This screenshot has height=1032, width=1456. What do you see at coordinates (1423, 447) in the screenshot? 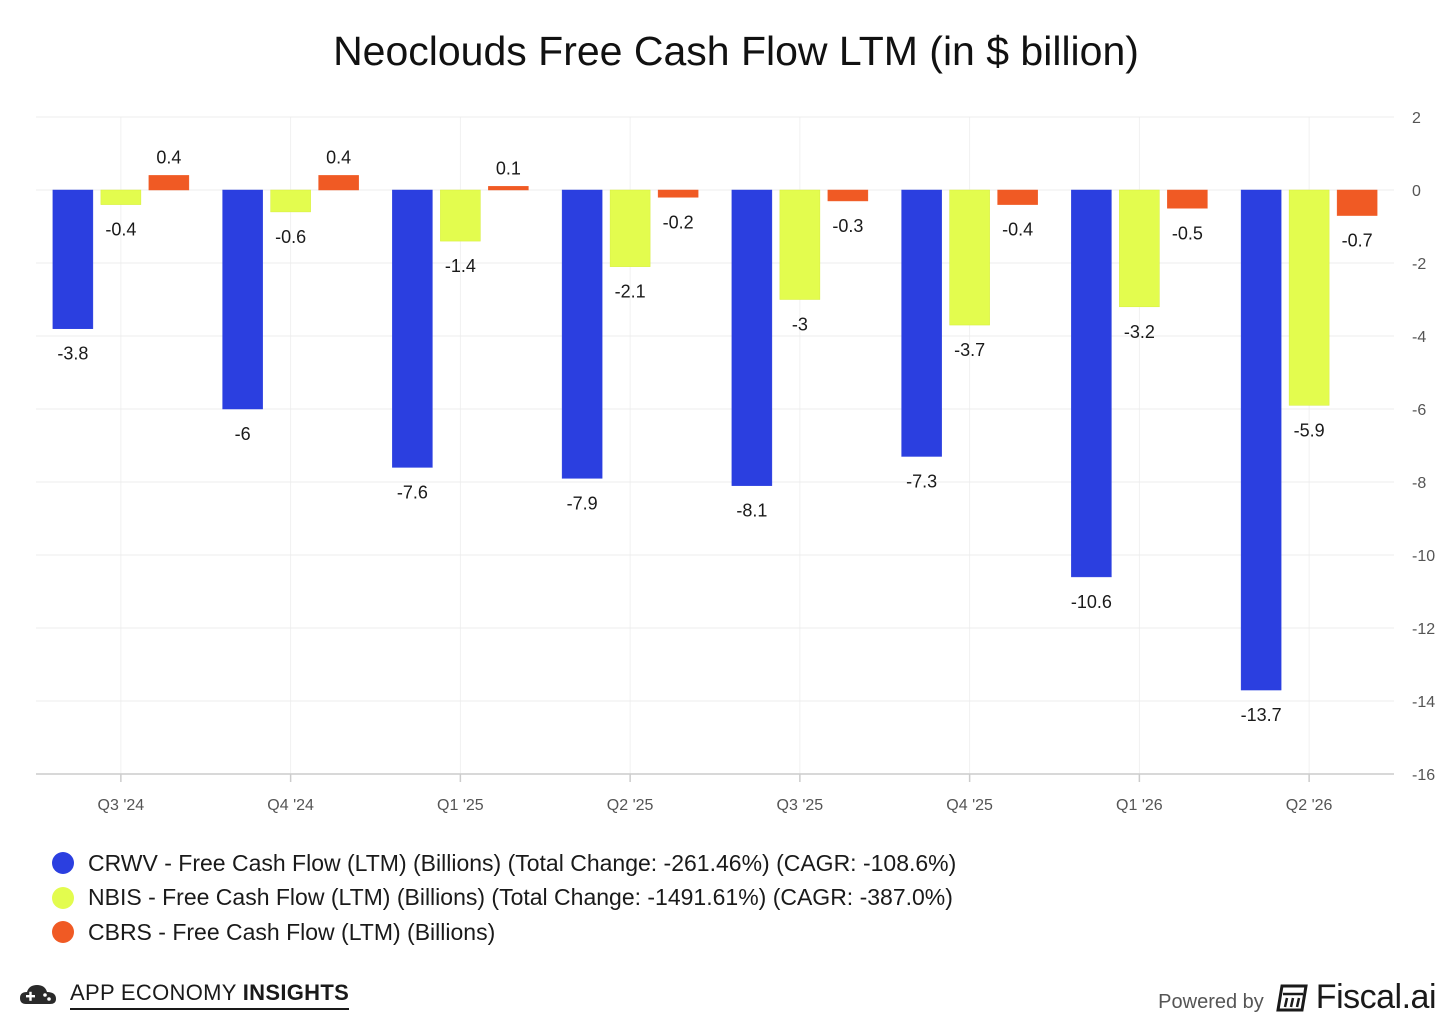
I see `y-axis: 2 0 -2 -4 -6 -8 -10 -12 -14 -16` at bounding box center [1423, 447].